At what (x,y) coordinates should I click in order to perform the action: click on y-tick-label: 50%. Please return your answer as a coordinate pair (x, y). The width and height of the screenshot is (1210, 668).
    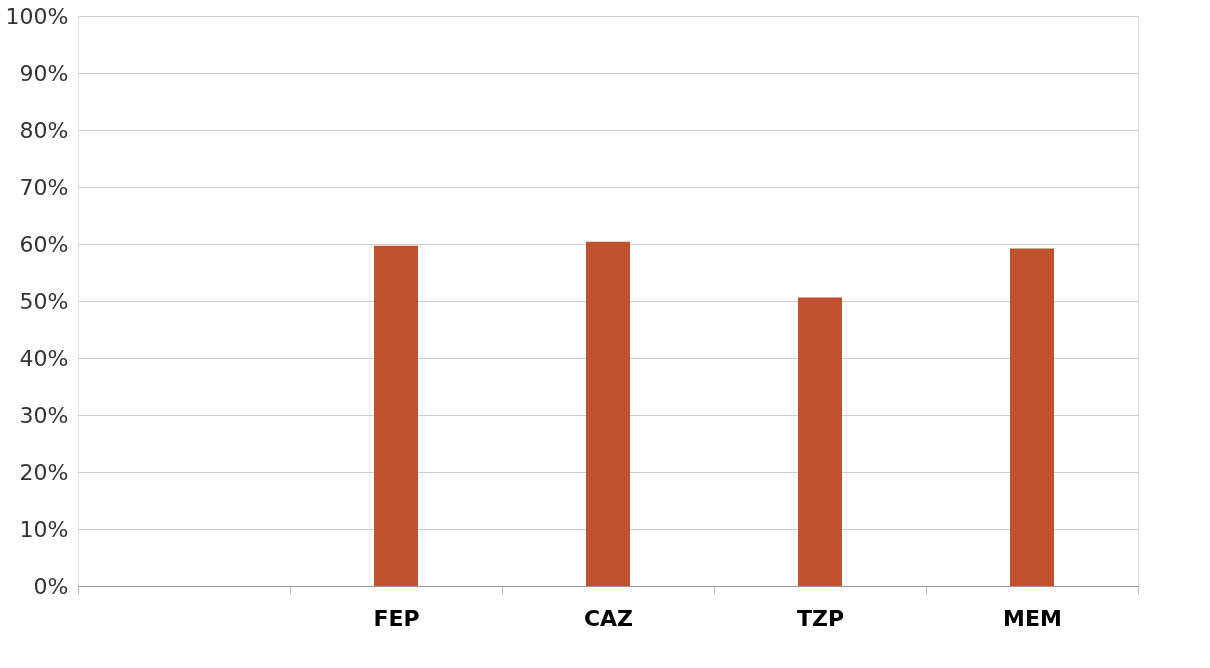
    Looking at the image, I should click on (44, 301).